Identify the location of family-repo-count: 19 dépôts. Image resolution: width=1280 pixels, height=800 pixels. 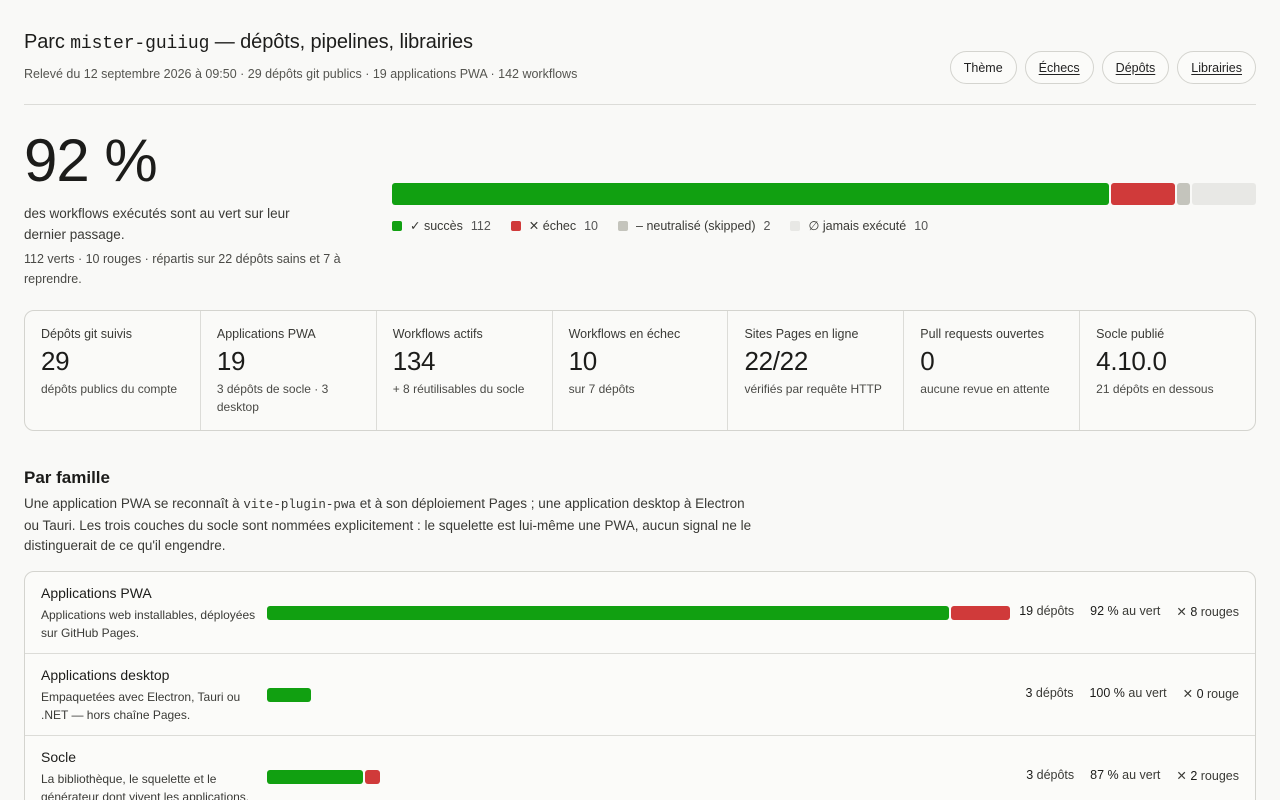
(1046, 611).